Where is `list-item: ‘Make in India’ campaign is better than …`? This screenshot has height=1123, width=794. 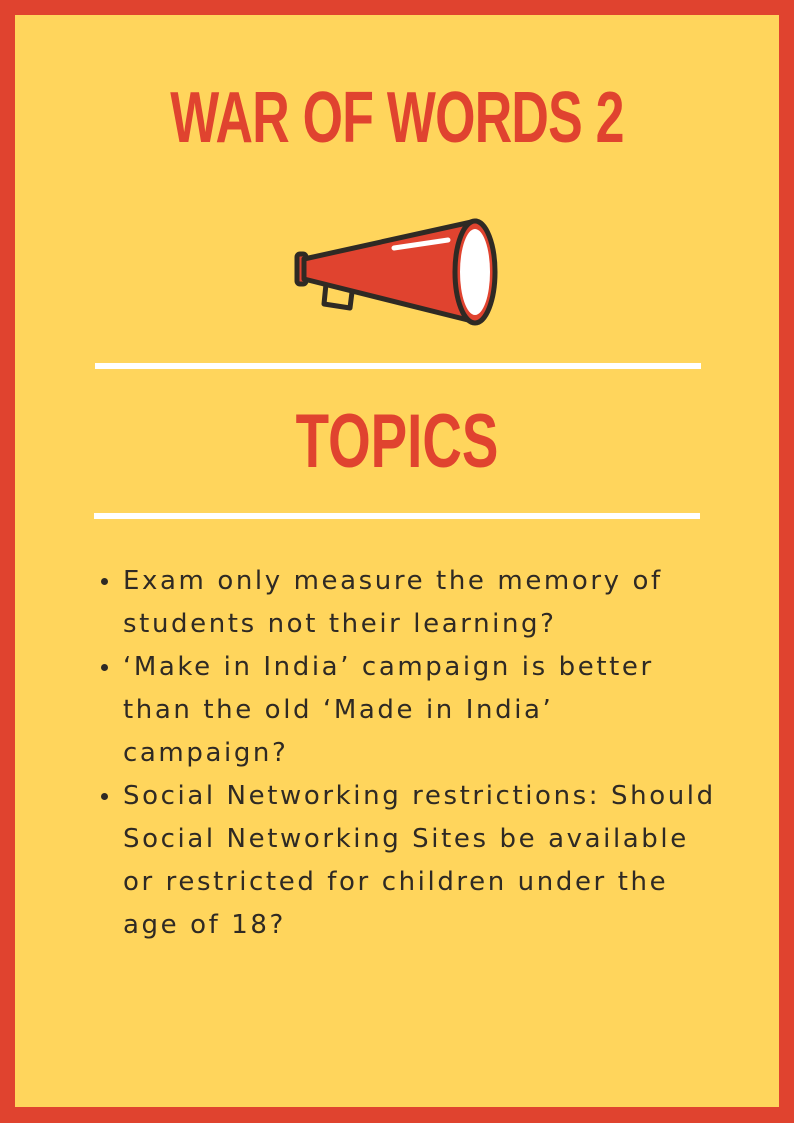
list-item: ‘Make in India’ campaign is better than … is located at coordinates (410, 710).